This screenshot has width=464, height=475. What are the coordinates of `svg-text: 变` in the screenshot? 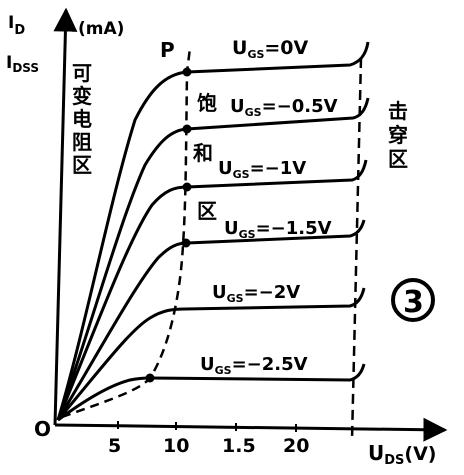 It's located at (82, 96).